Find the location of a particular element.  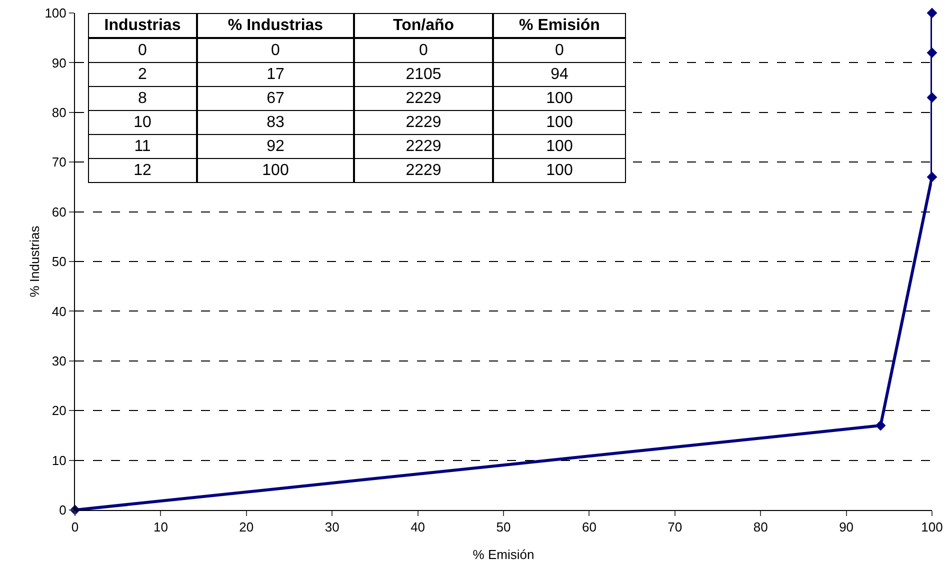

category-label: % Emisión is located at coordinates (559, 26).